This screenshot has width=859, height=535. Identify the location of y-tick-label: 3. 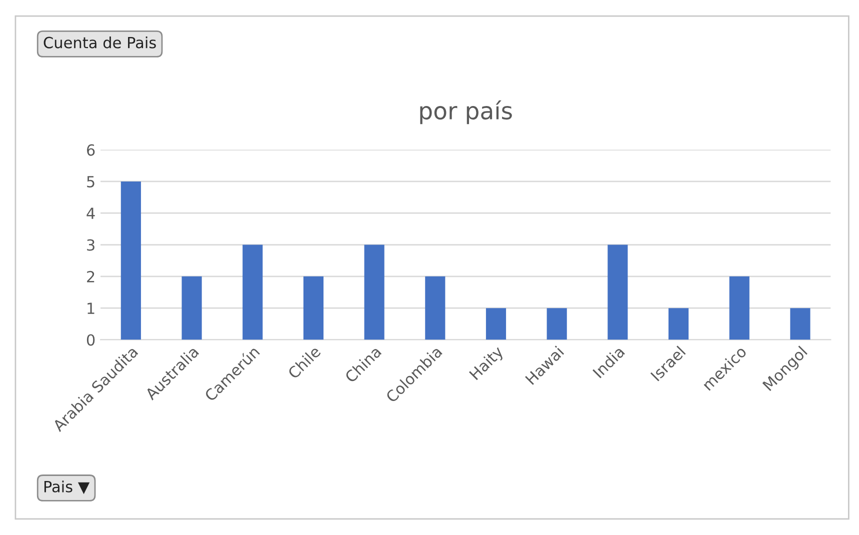
(90, 245).